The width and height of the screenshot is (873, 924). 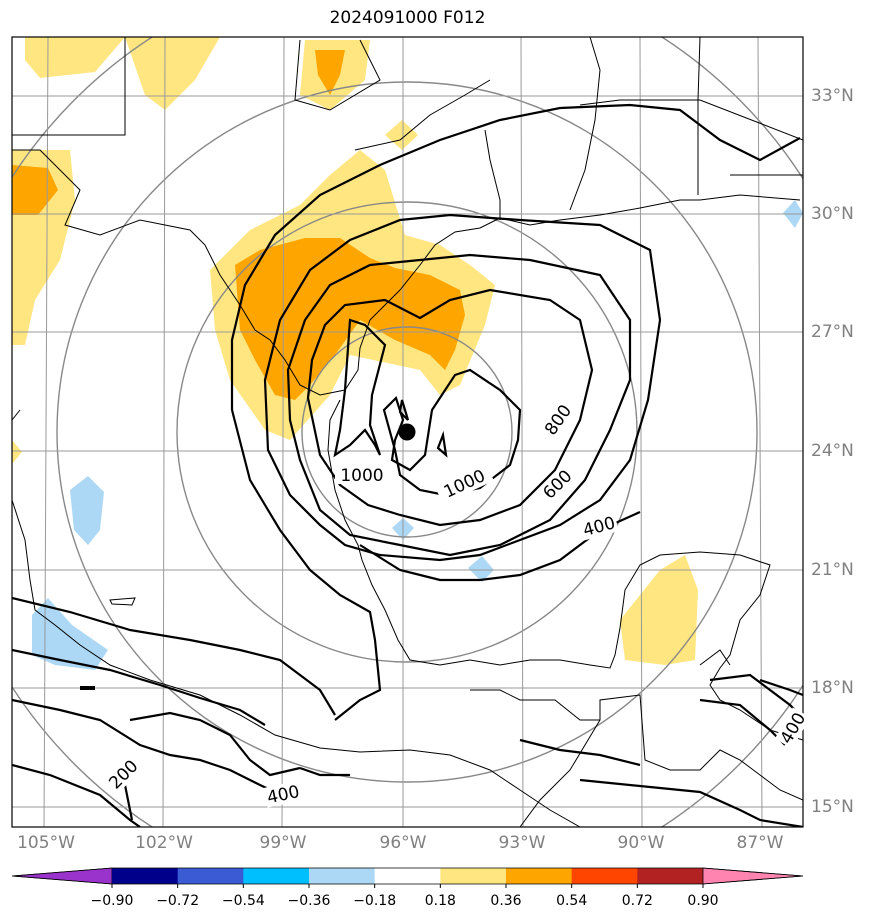 What do you see at coordinates (641, 843) in the screenshot?
I see `lon-label: 90°W` at bounding box center [641, 843].